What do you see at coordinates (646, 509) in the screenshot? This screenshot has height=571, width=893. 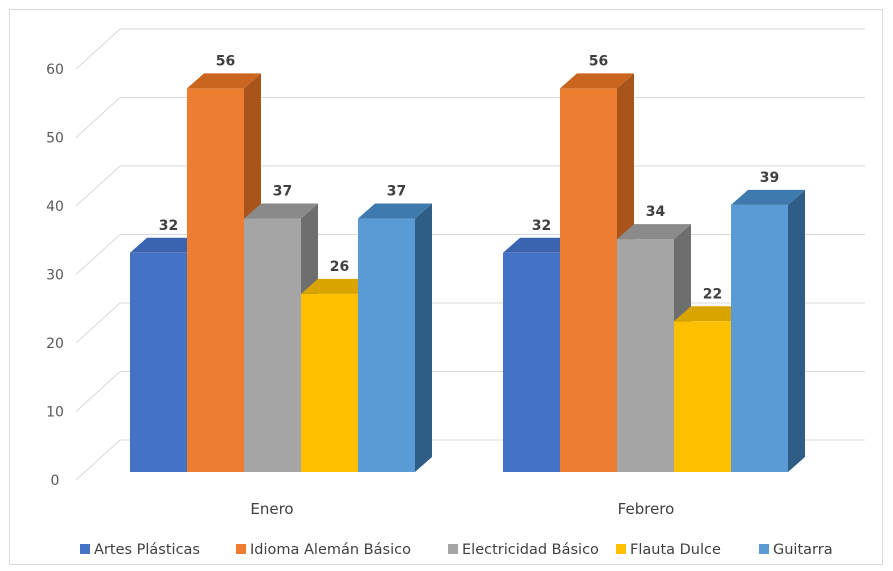 I see `x-category-label: Febrero` at bounding box center [646, 509].